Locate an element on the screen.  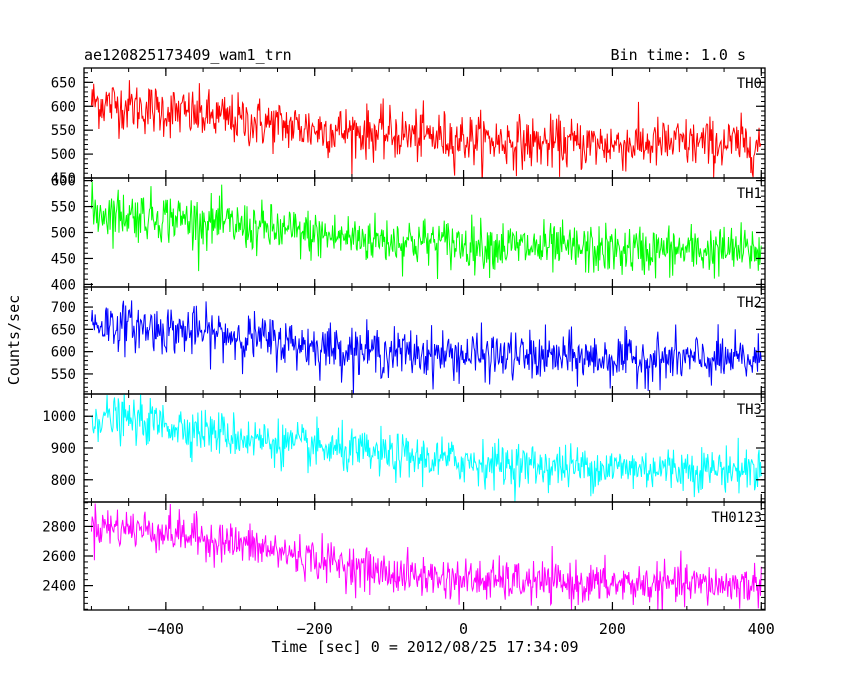
x-tick-label: 200 is located at coordinates (612, 629).